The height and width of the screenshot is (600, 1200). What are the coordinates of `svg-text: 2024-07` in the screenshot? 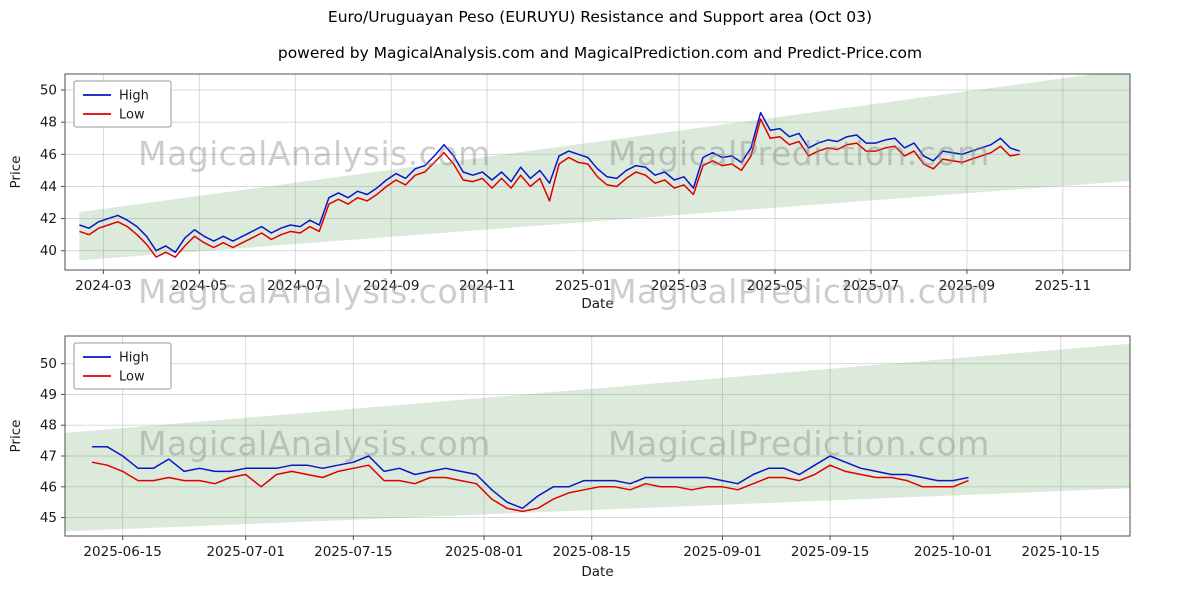 It's located at (295, 286).